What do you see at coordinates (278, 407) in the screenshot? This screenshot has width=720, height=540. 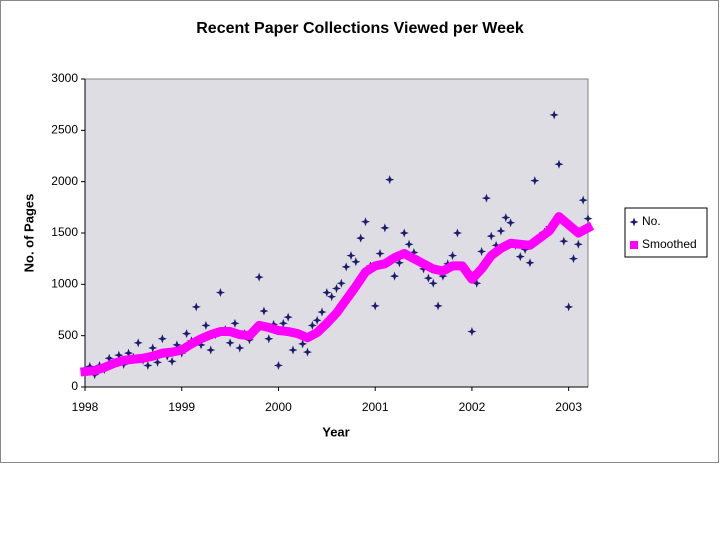 I see `x-tick-label: 2000` at bounding box center [278, 407].